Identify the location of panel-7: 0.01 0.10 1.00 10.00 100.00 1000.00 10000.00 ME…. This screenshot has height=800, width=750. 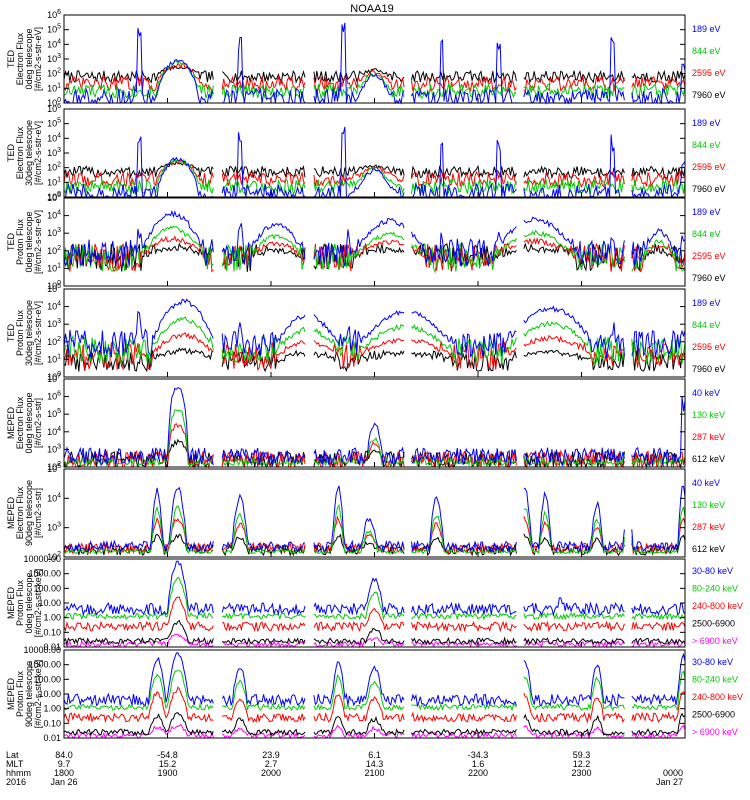
(374, 603).